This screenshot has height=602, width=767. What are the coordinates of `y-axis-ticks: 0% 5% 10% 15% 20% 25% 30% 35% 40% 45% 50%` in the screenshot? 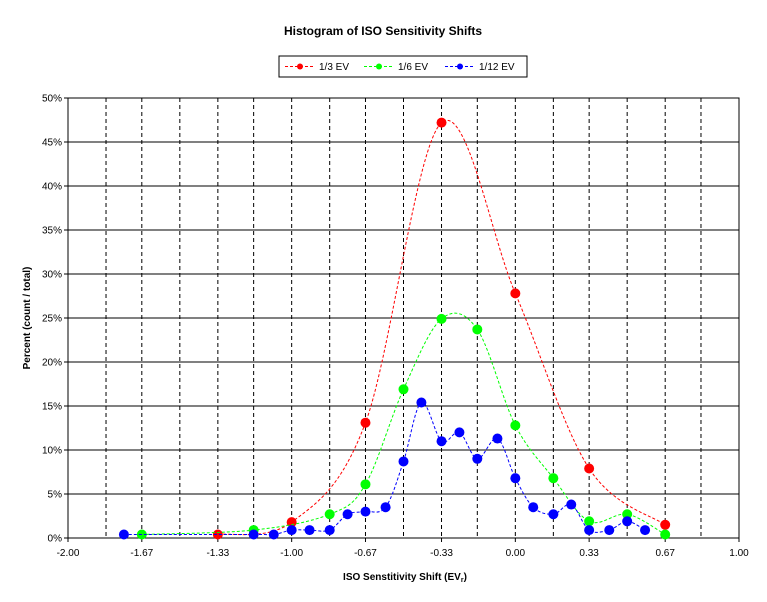 It's located at (55, 319).